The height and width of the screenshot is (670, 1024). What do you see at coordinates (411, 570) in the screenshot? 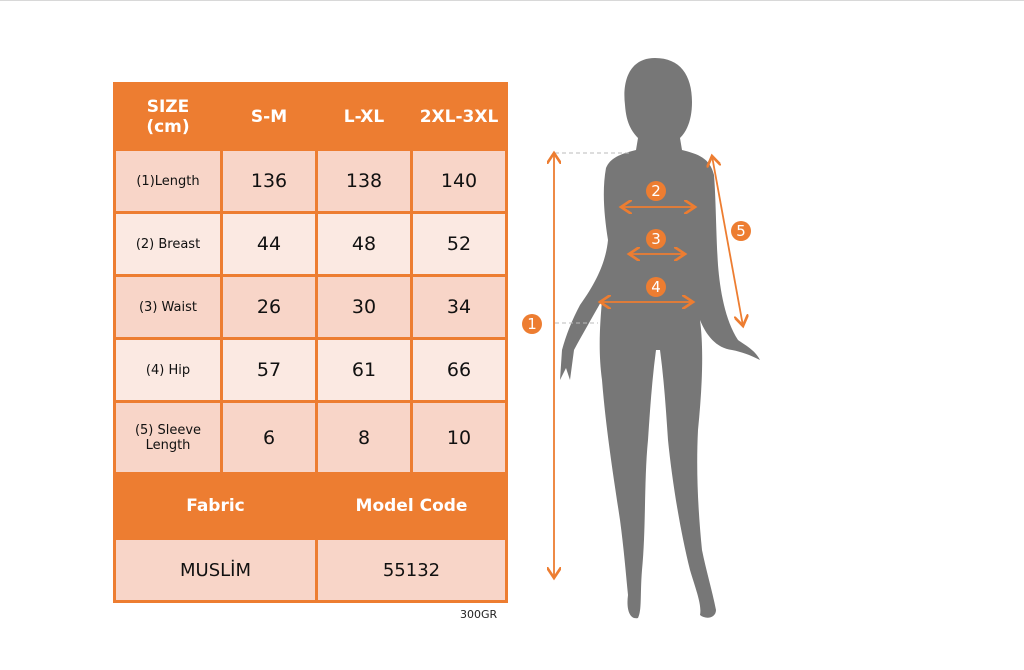
I see `model-code-value: 55132` at bounding box center [411, 570].